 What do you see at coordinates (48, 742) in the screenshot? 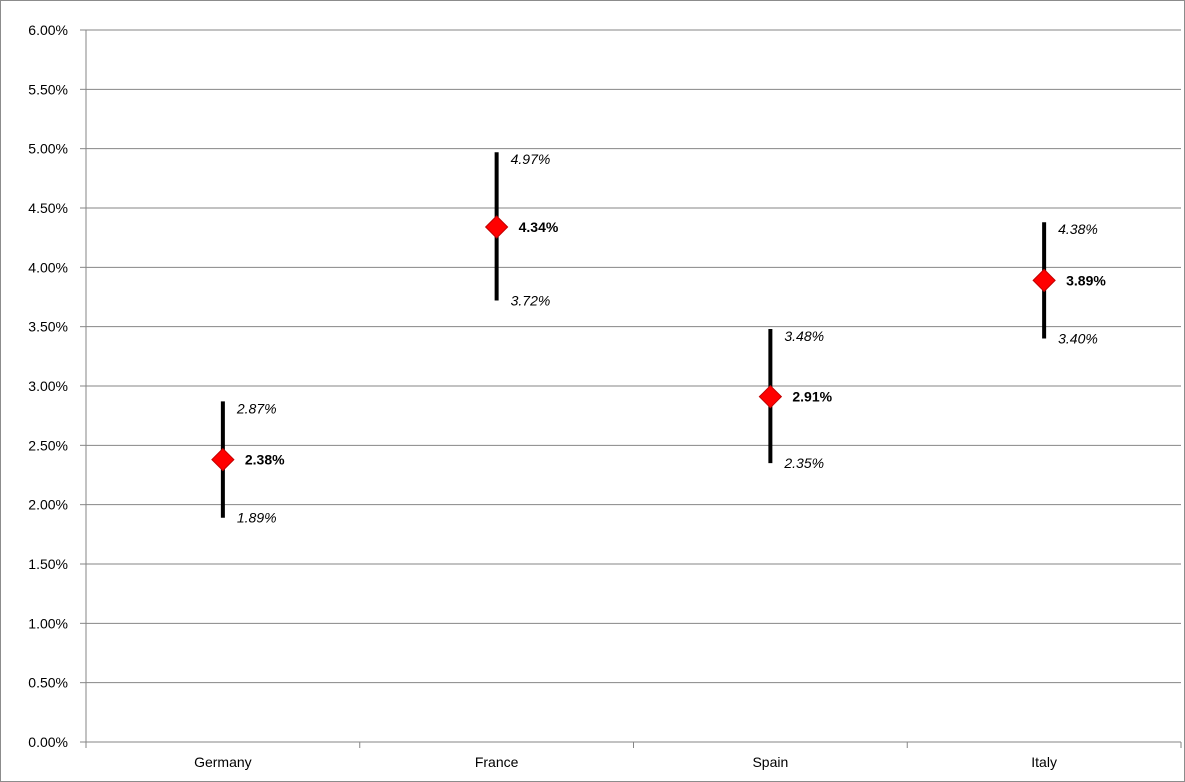
I see `y-tick-label: 0.00%` at bounding box center [48, 742].